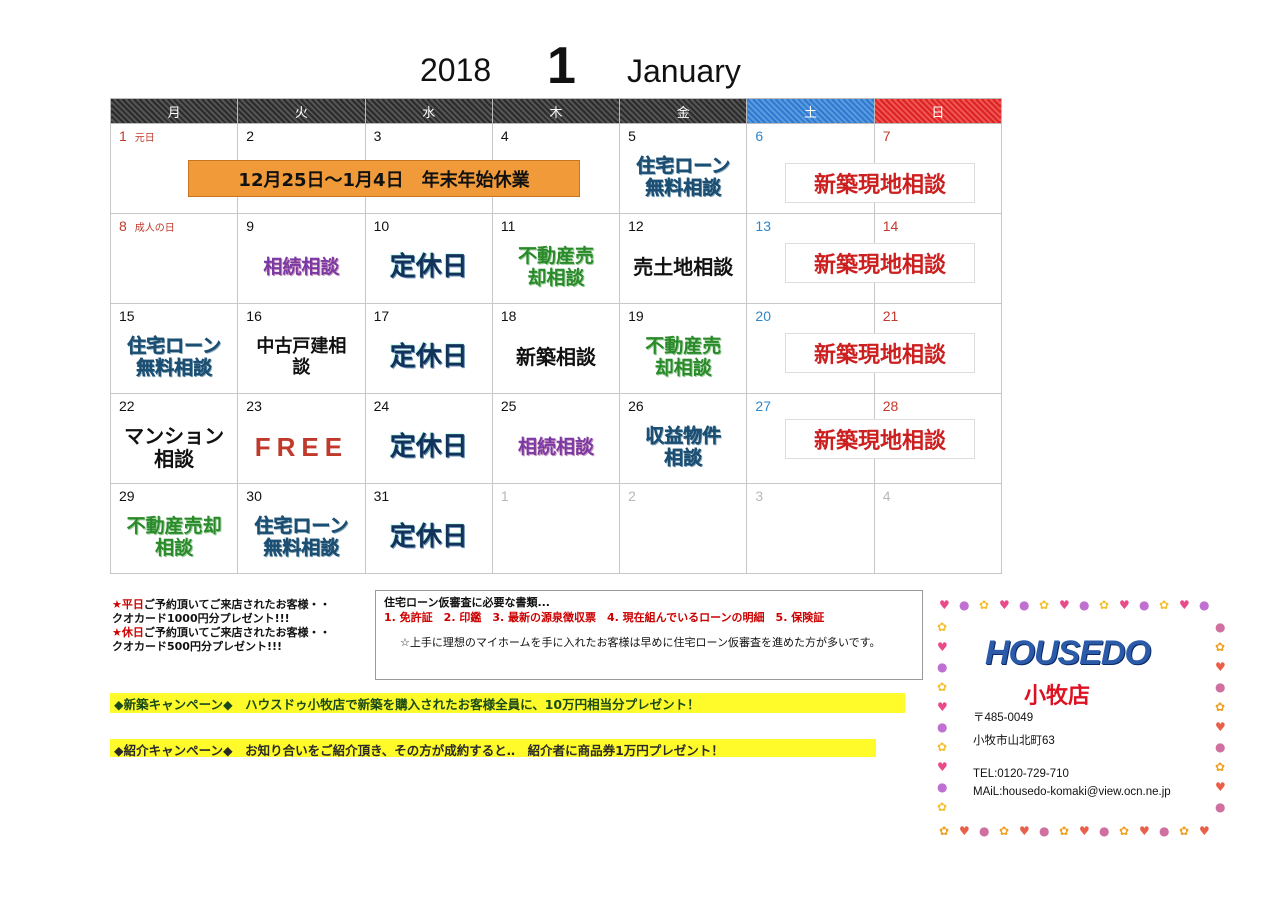 This screenshot has width=1280, height=905. I want to click on day-number: 14, so click(891, 226).